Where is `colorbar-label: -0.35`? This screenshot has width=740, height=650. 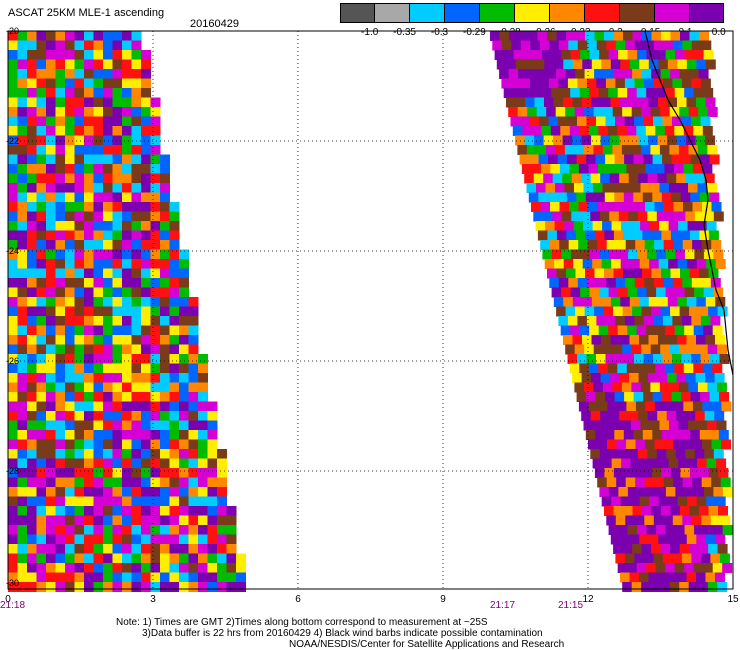
colorbar-label: -0.35 is located at coordinates (404, 32).